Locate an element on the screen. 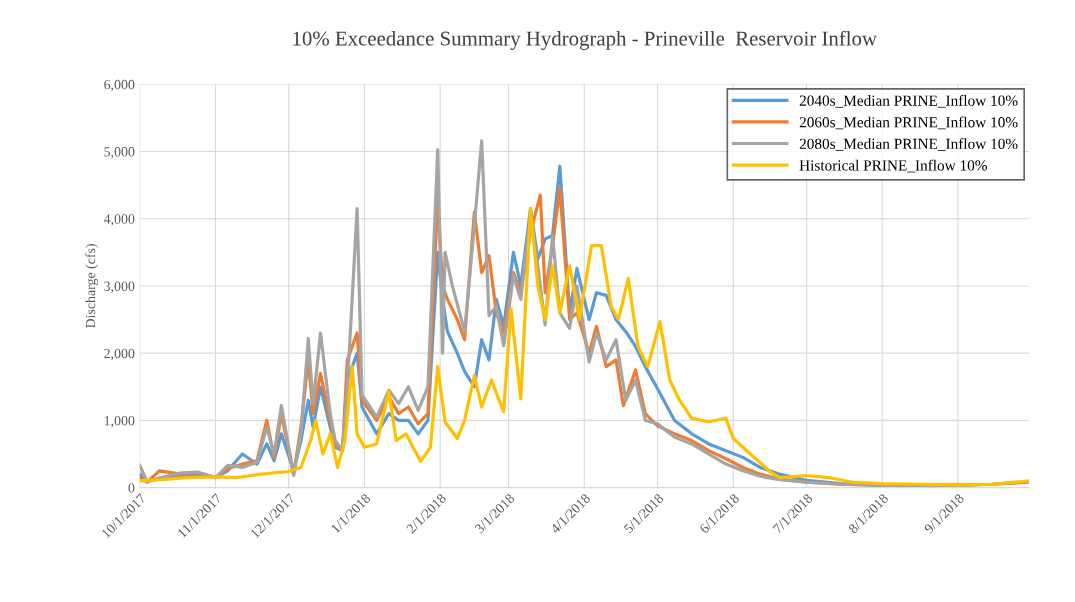  y-tick-label: 2,000 is located at coordinates (119, 354).